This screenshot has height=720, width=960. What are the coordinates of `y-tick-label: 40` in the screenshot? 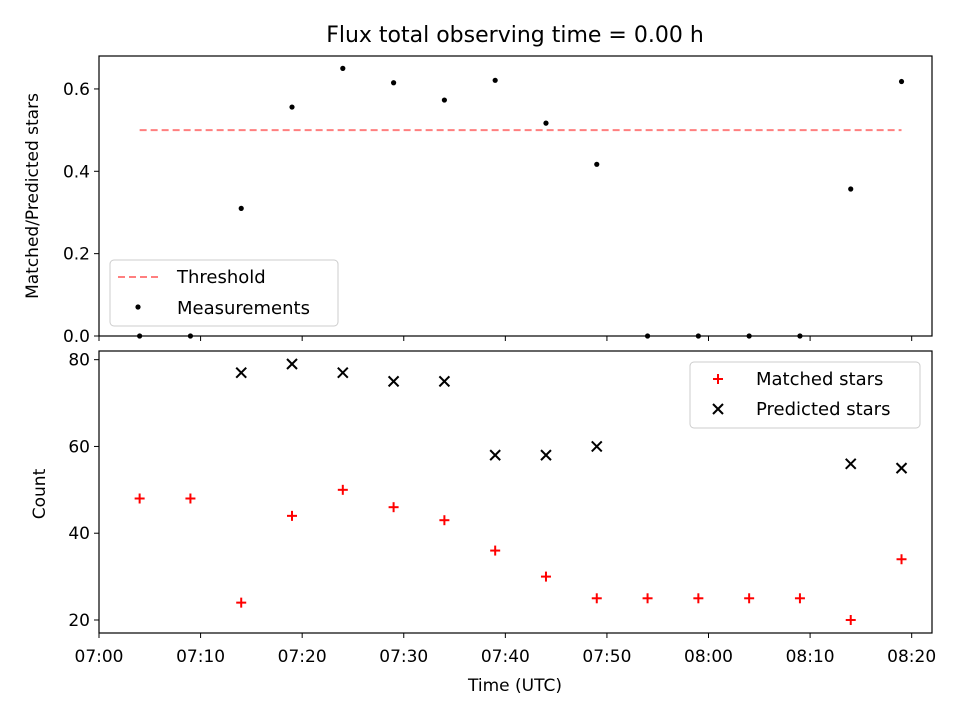 It's located at (79, 534).